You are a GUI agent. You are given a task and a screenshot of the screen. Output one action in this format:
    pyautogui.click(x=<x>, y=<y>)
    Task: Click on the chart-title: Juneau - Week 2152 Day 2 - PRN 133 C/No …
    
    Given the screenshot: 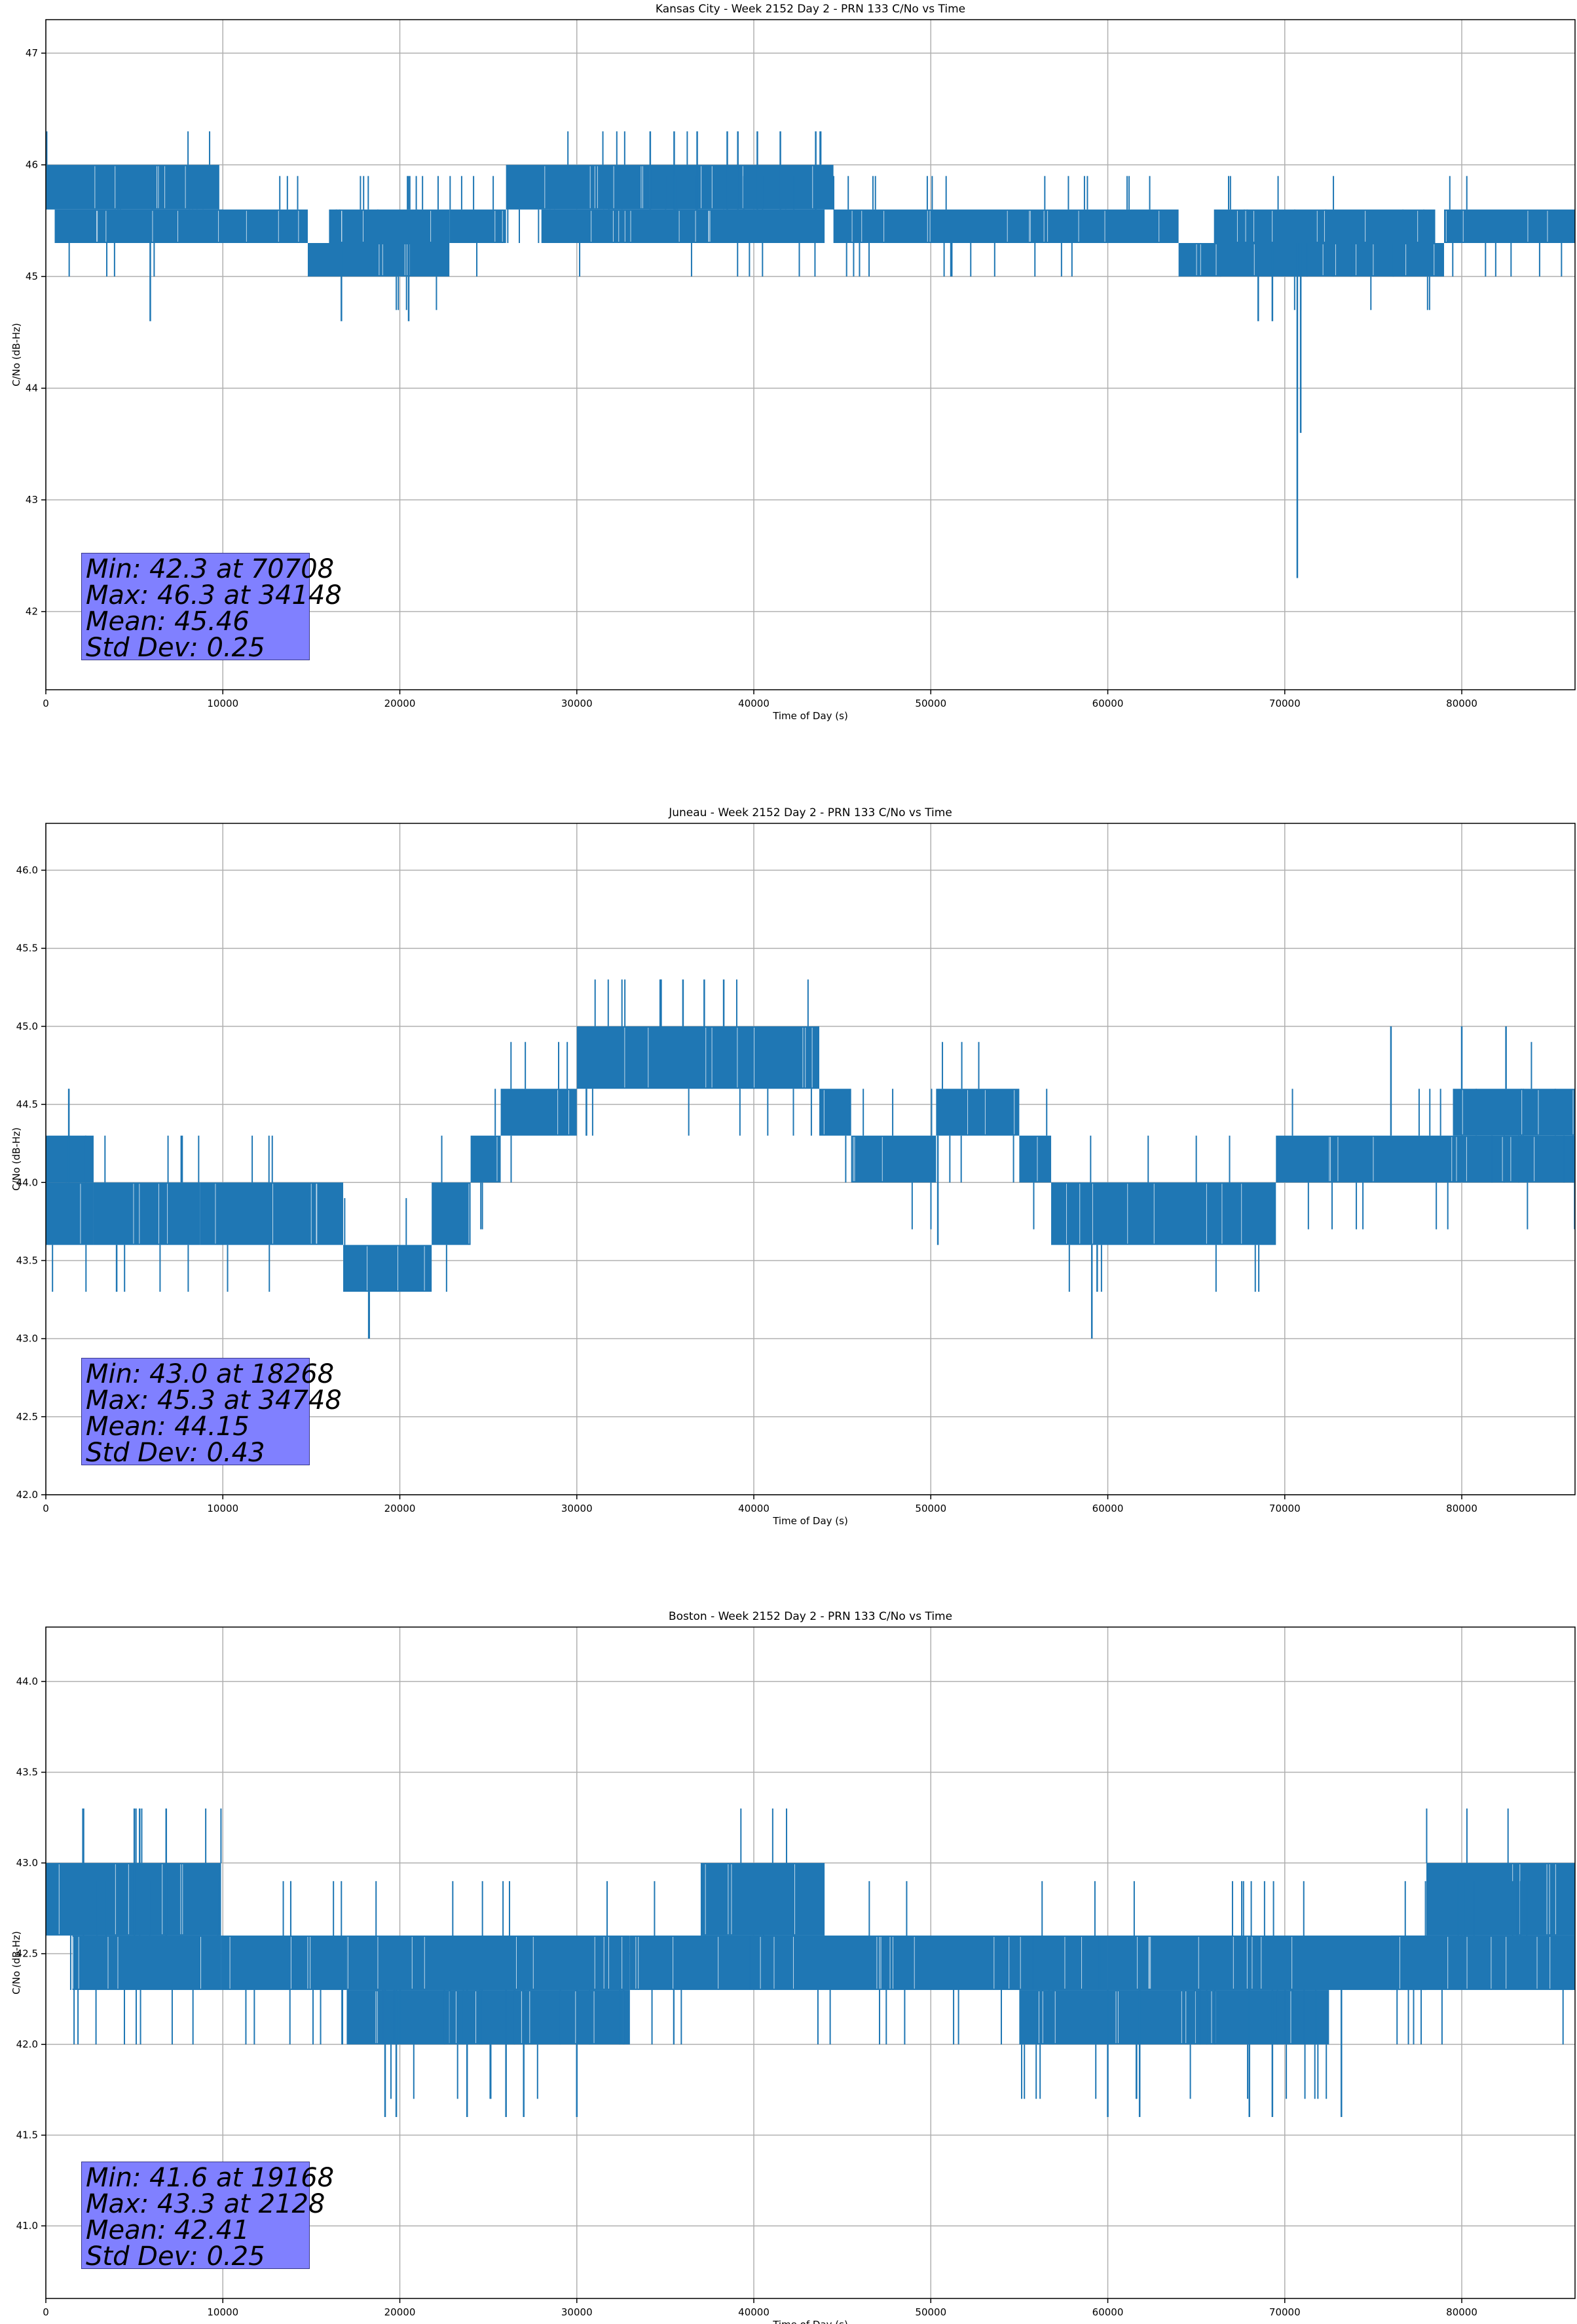 What is the action you would take?
    pyautogui.click(x=810, y=812)
    